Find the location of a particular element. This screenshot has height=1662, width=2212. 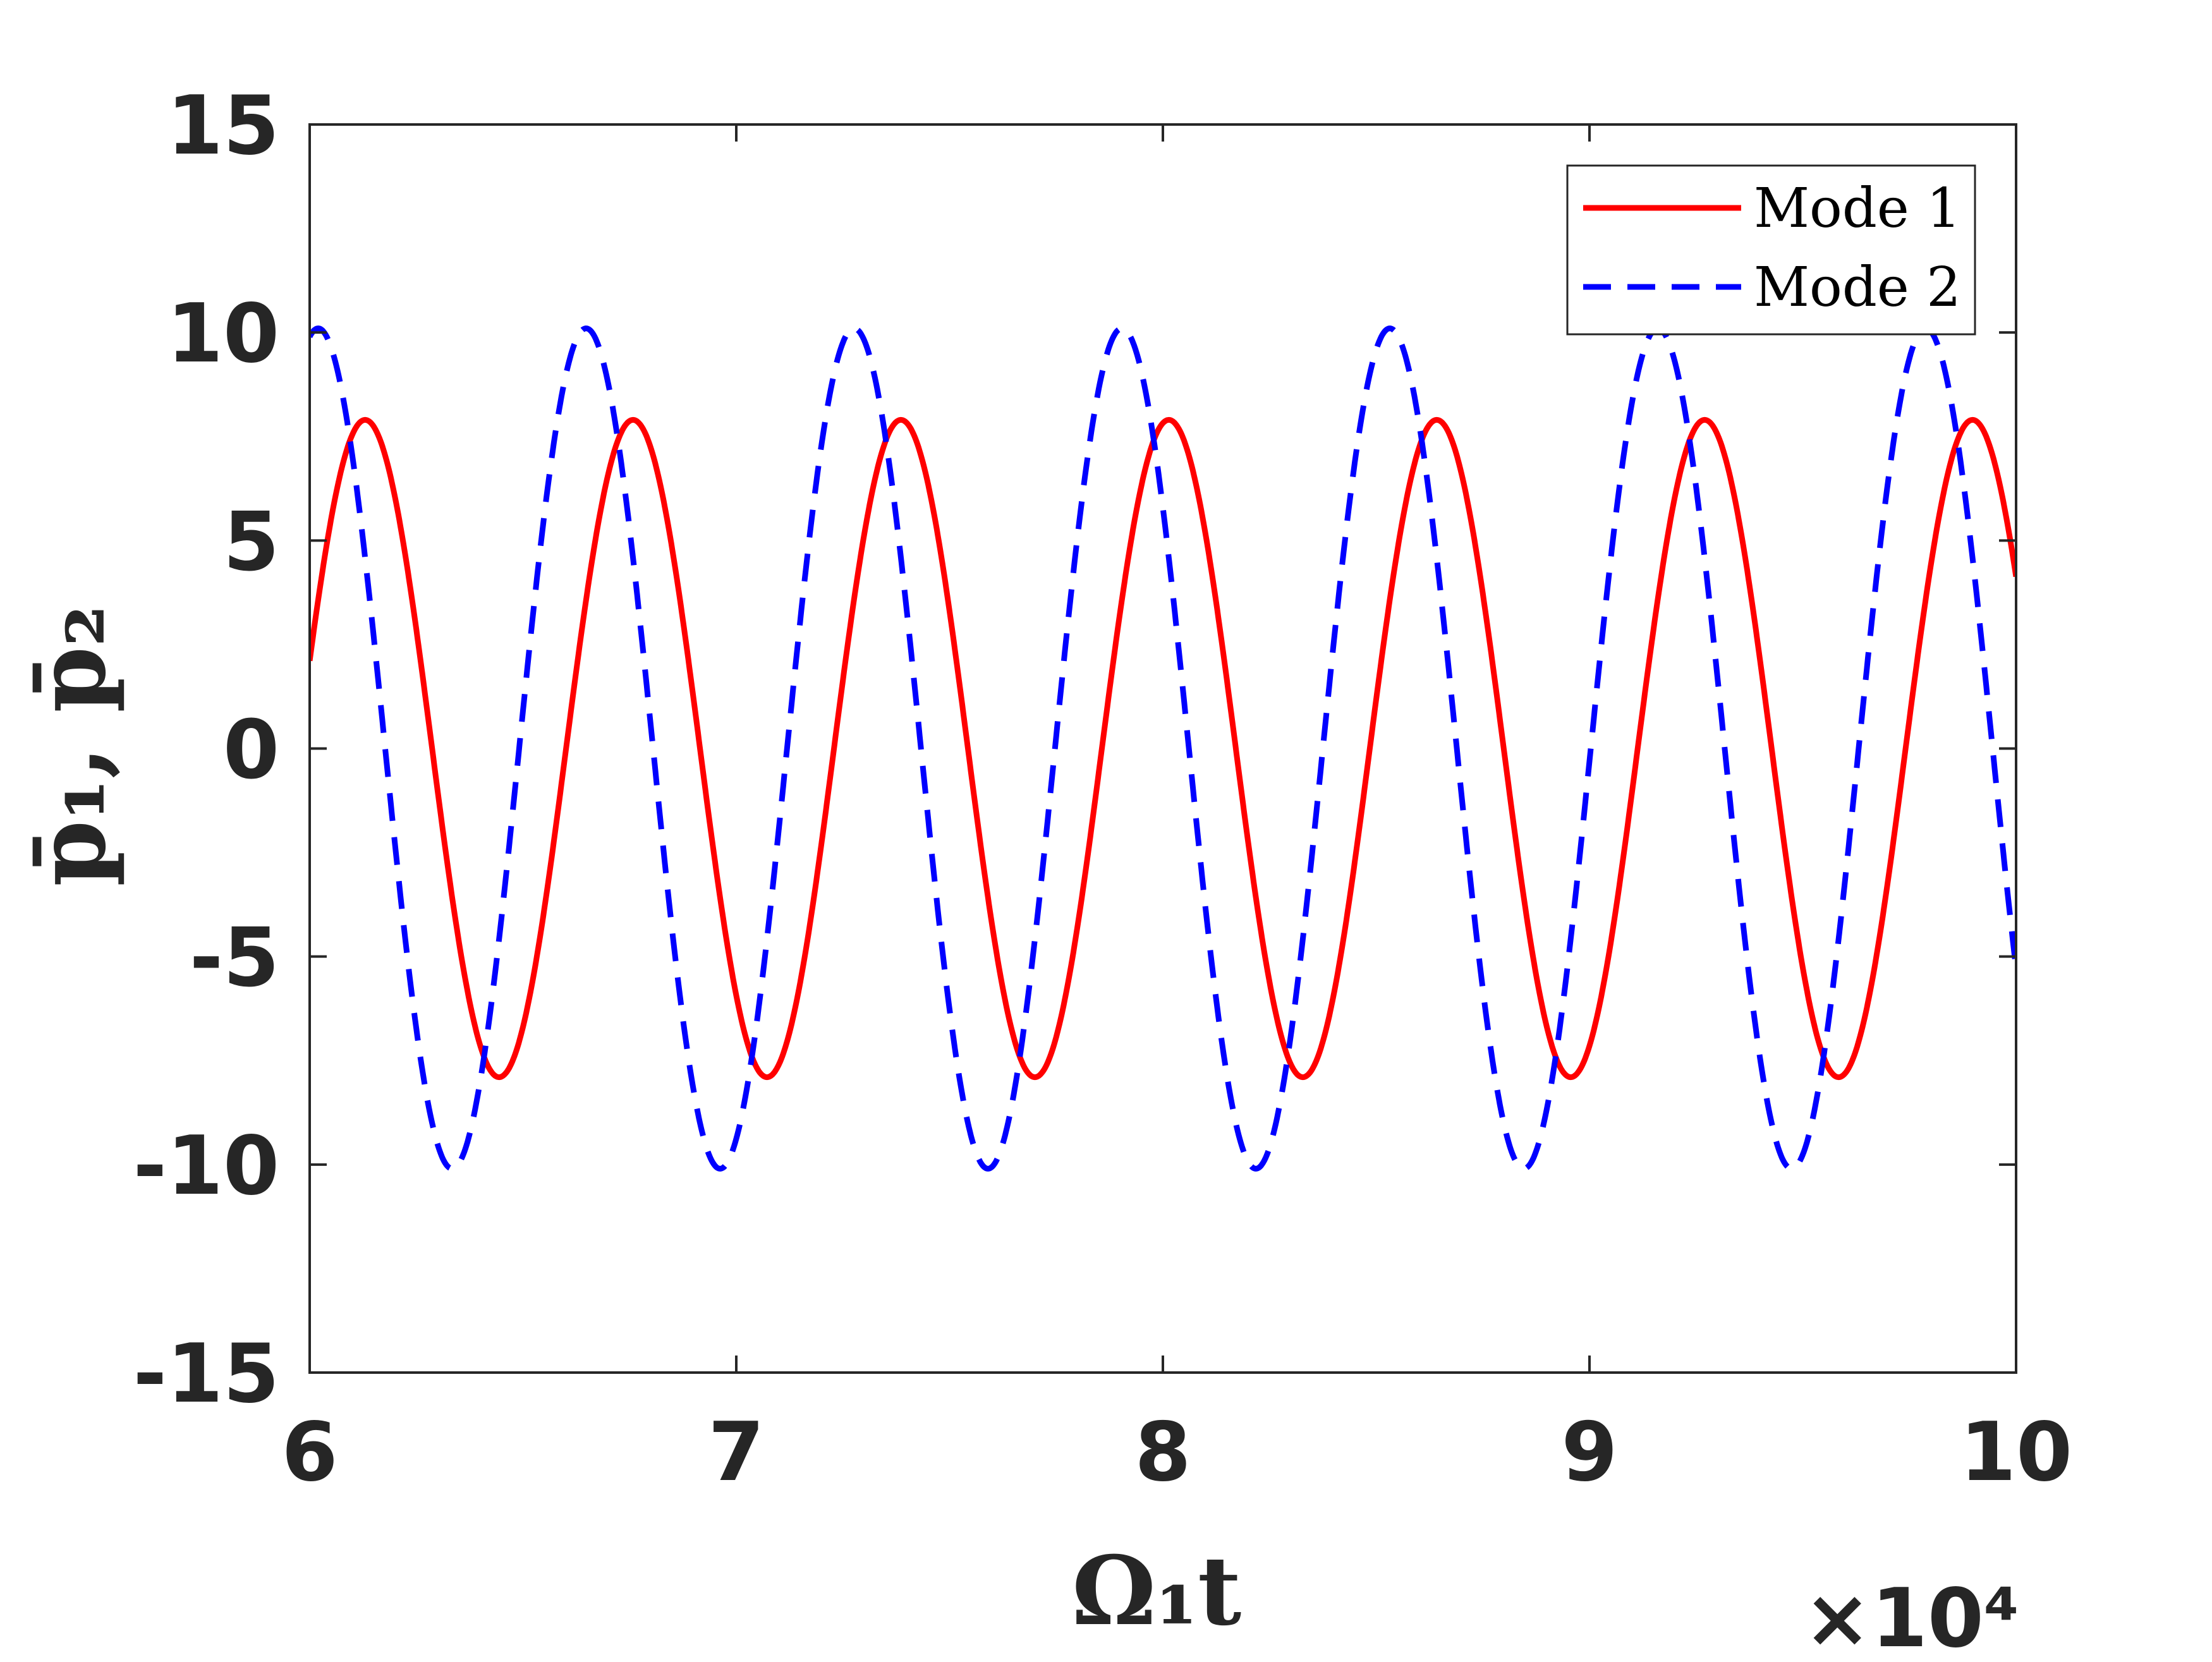

legend-label-2: Mode 2 is located at coordinates (1857, 287).